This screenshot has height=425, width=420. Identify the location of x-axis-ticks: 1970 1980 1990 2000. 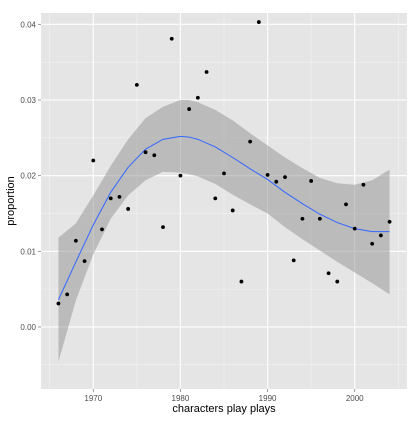
(224, 396).